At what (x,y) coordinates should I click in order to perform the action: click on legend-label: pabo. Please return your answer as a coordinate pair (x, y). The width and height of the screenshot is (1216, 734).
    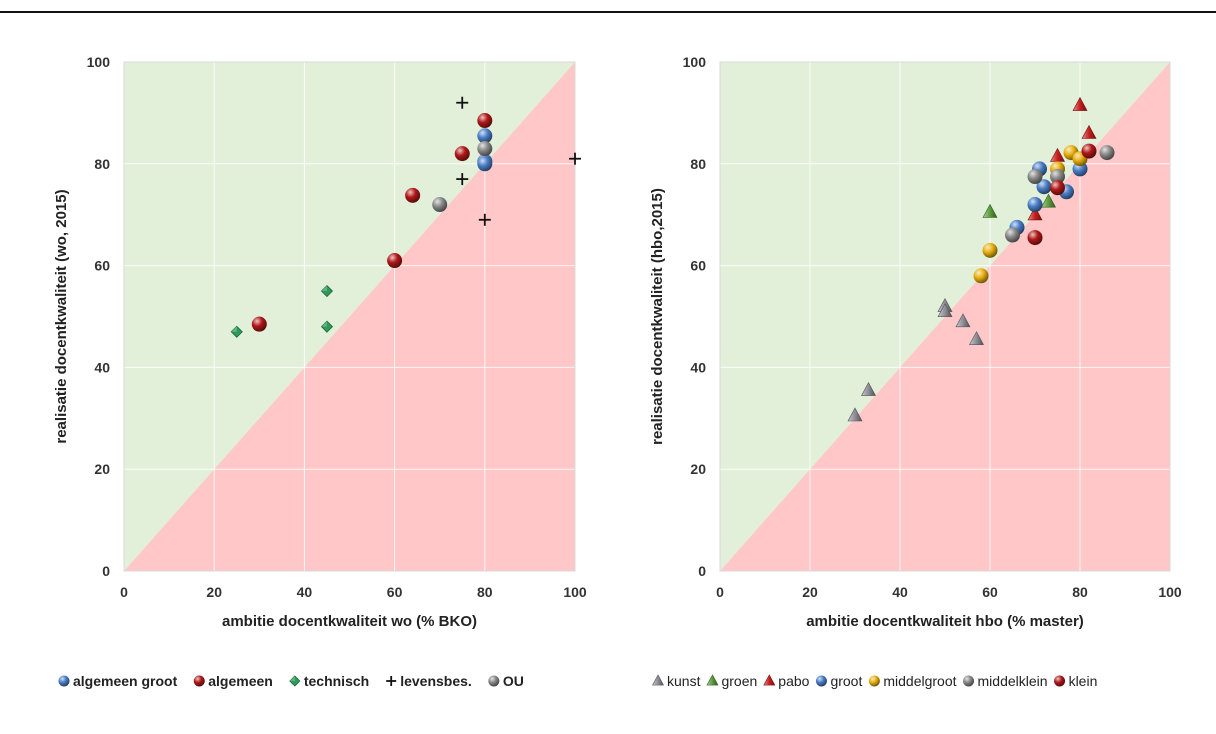
    Looking at the image, I should click on (793, 681).